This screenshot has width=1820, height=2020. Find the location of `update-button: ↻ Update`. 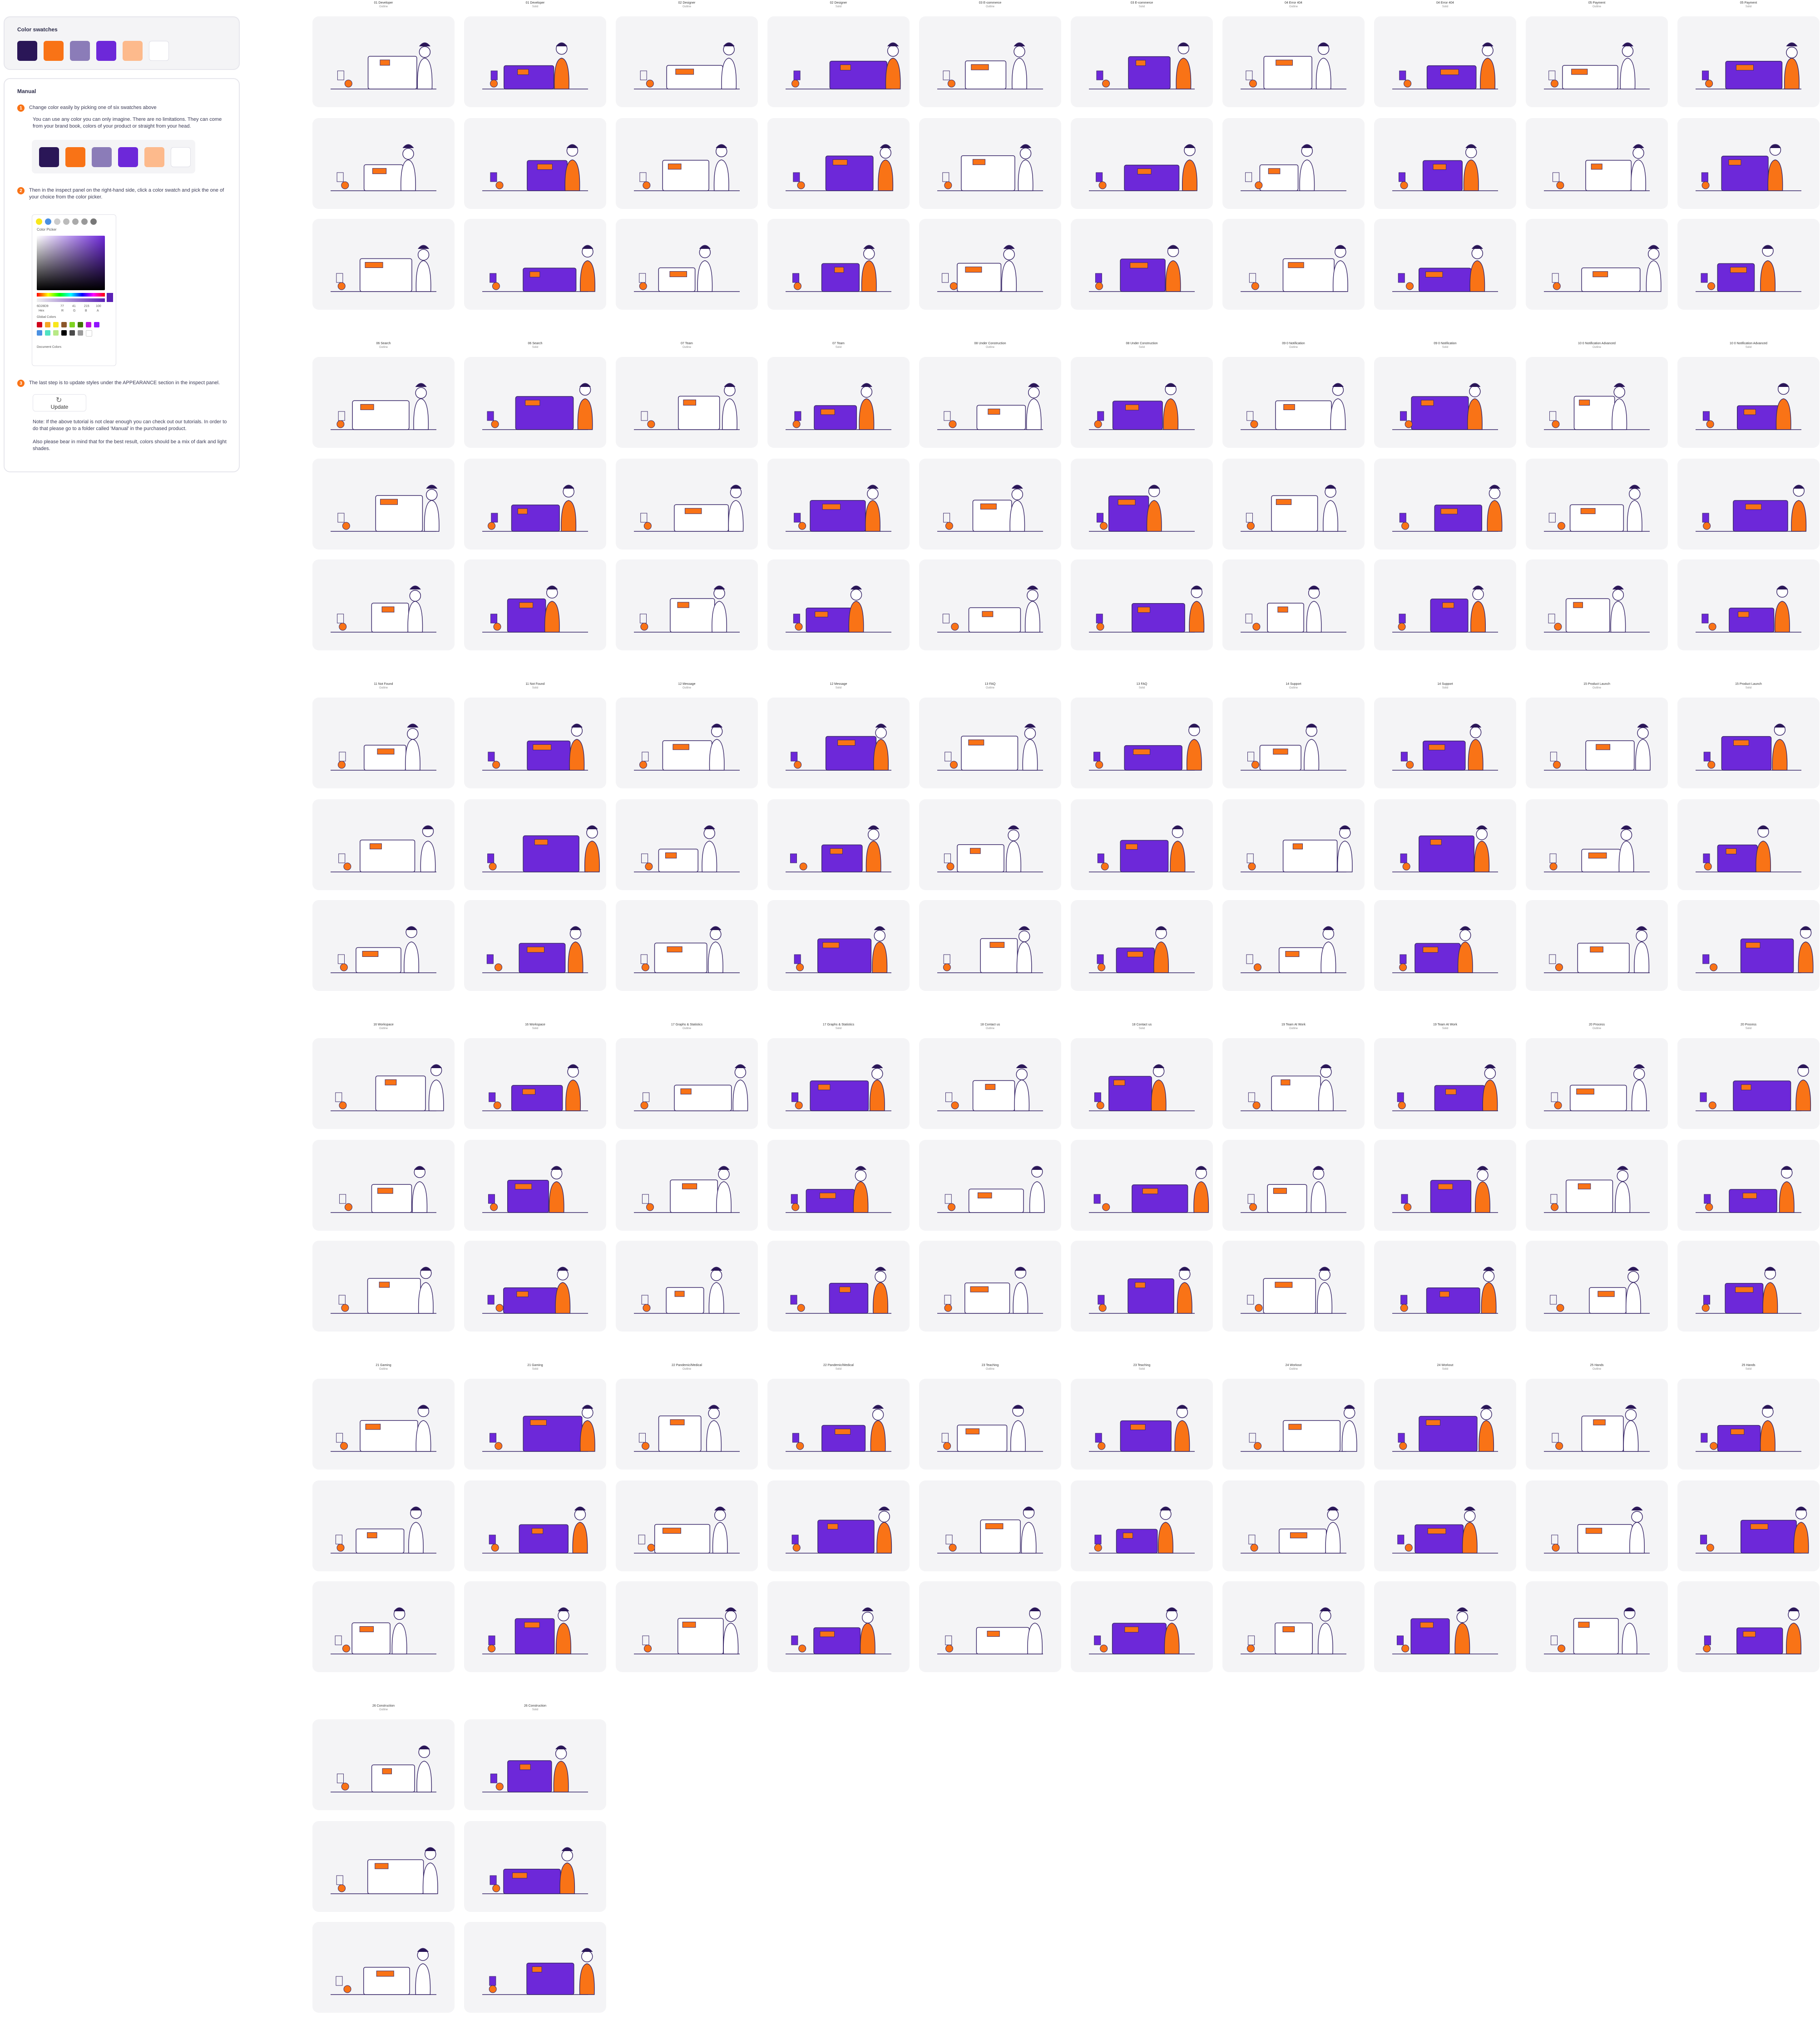

update-button: ↻ Update is located at coordinates (60, 403).